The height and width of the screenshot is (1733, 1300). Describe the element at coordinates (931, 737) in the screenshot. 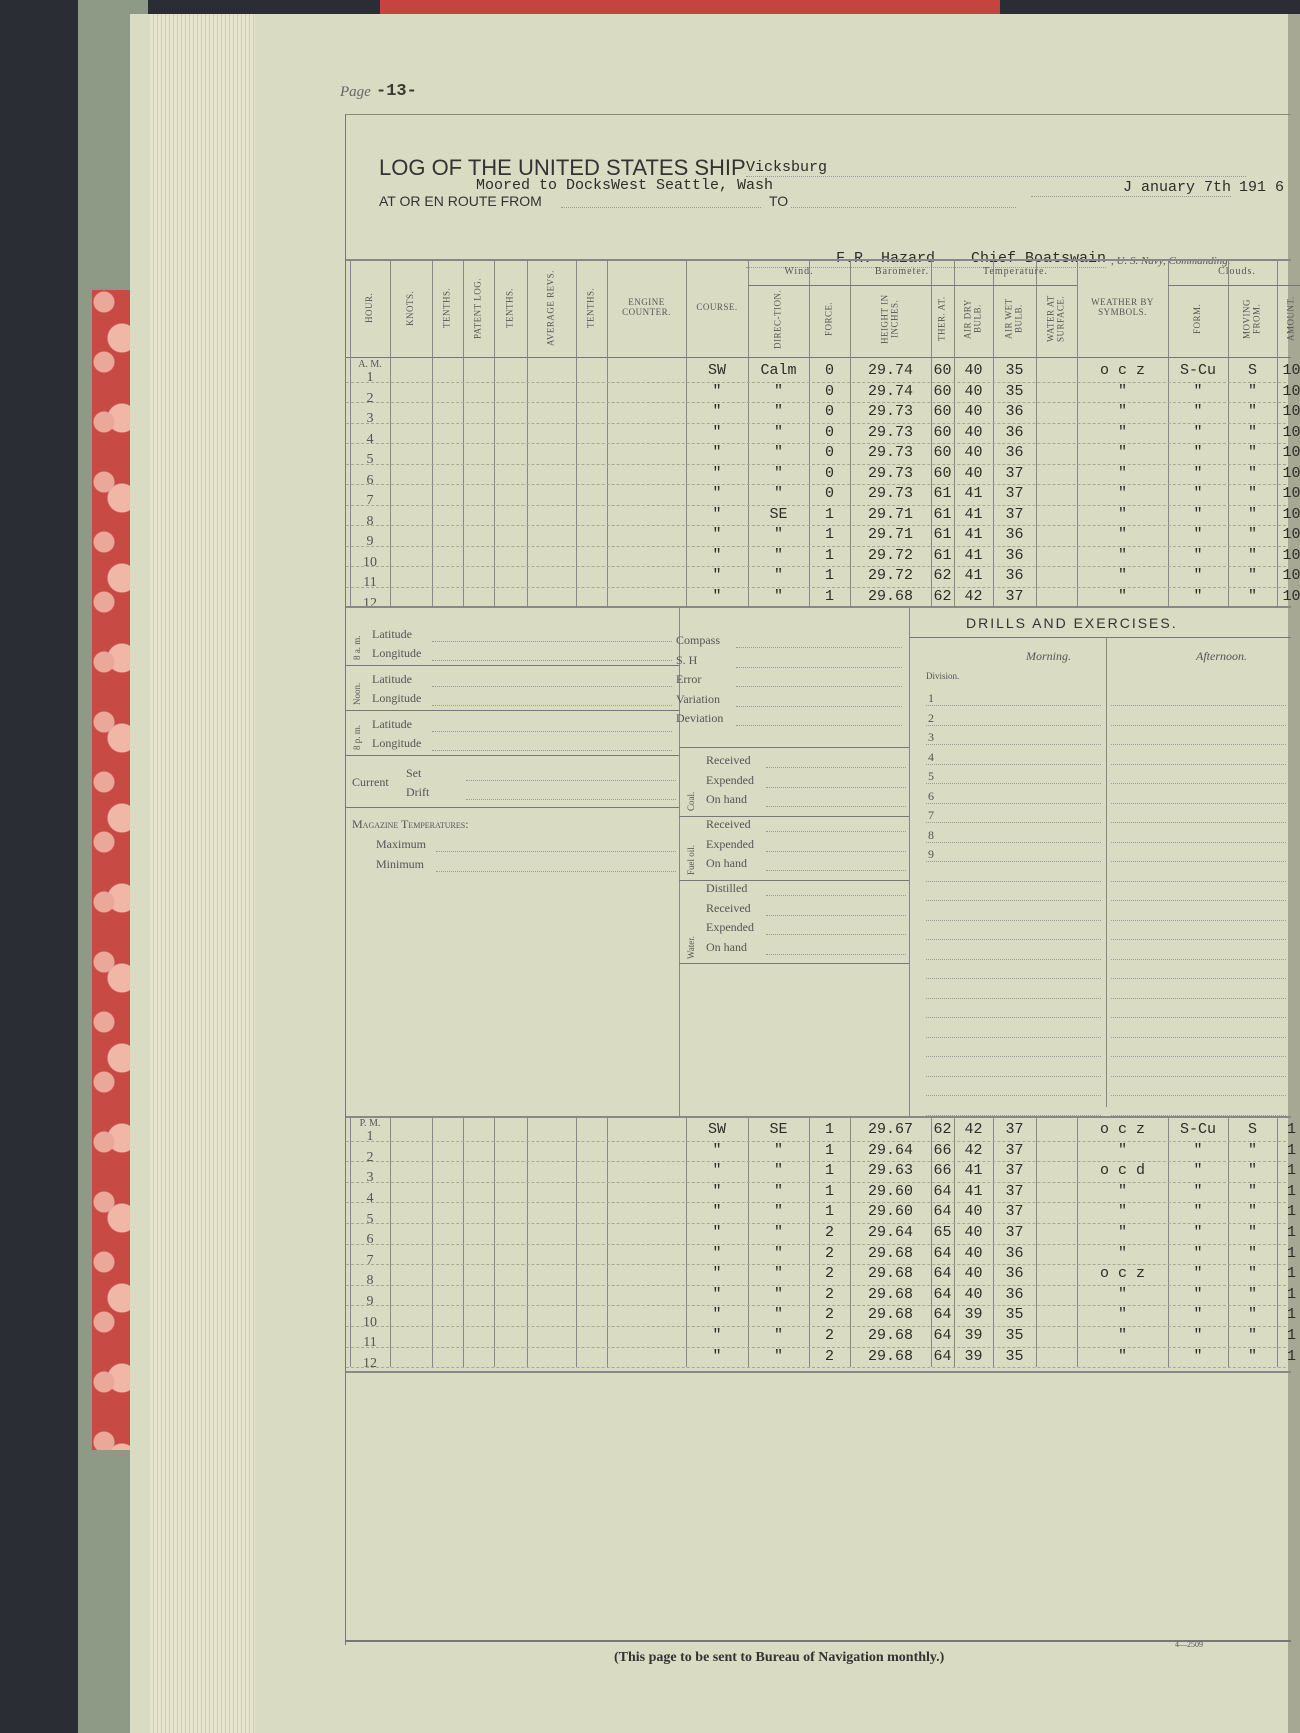

I see `division-number: 3` at that location.